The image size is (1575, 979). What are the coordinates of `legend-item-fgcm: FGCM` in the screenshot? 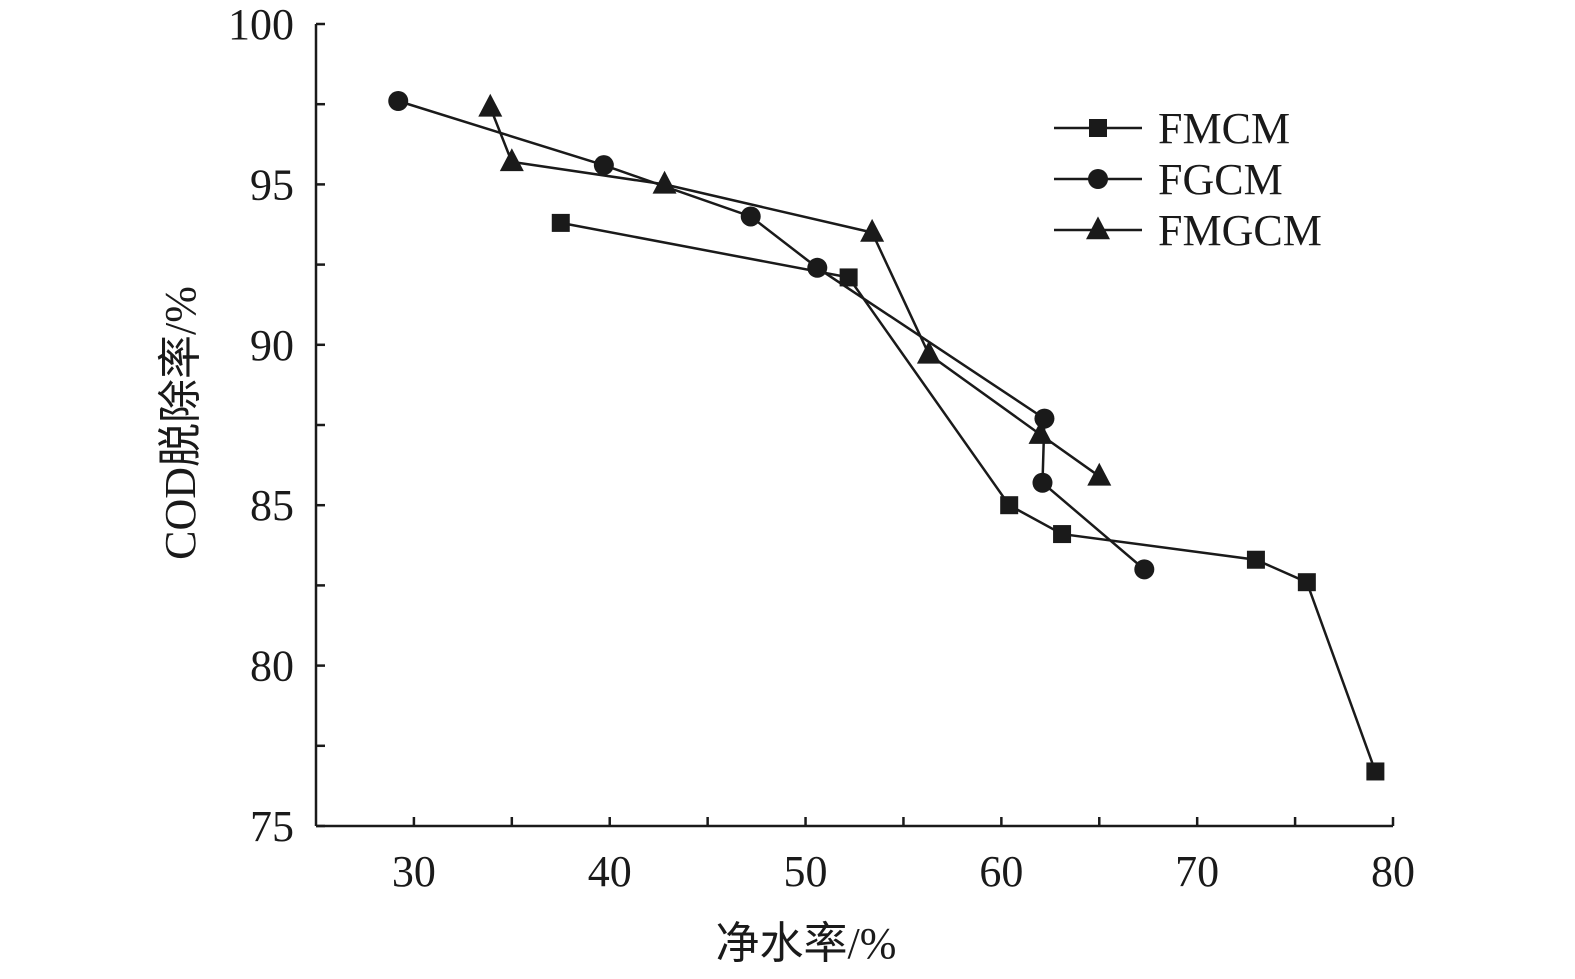 It's located at (1168, 179).